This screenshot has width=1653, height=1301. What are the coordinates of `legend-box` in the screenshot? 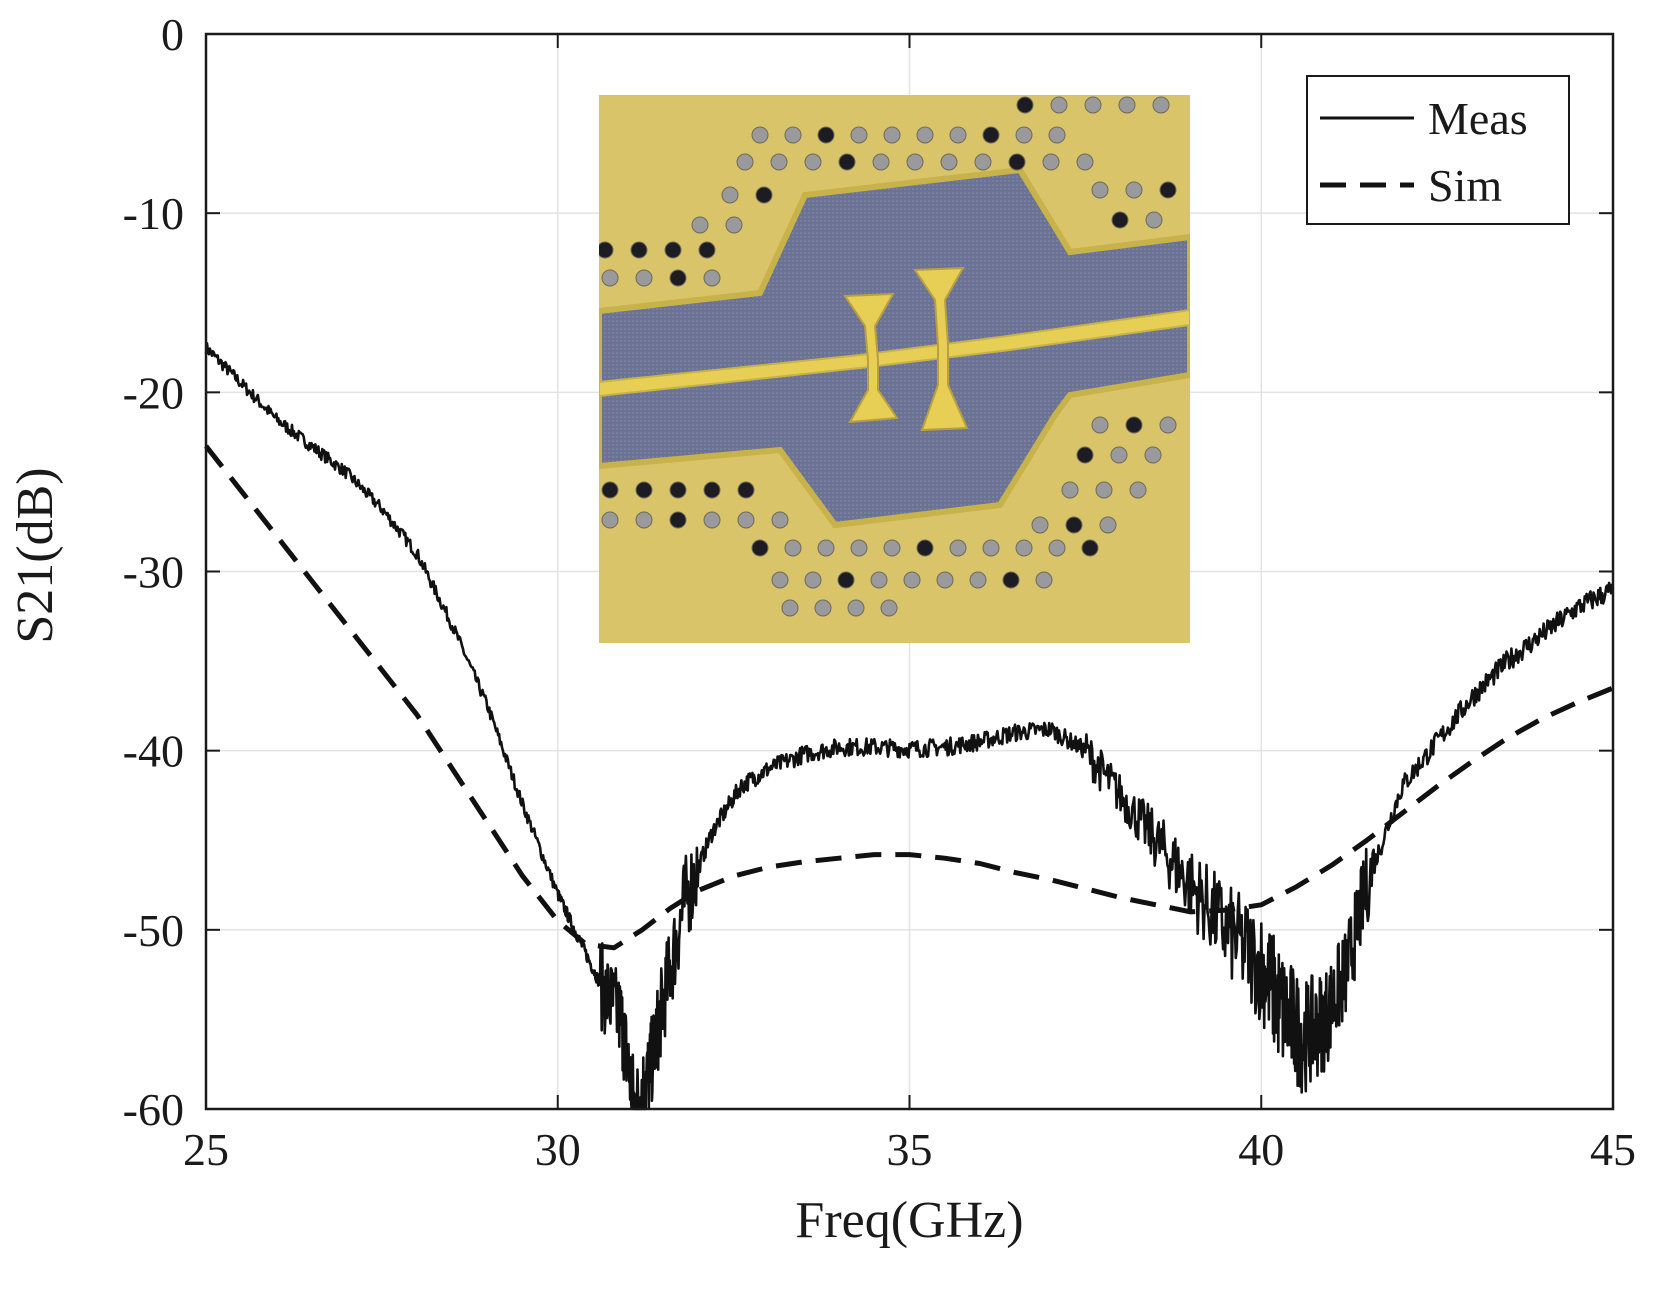 It's located at (1438, 150).